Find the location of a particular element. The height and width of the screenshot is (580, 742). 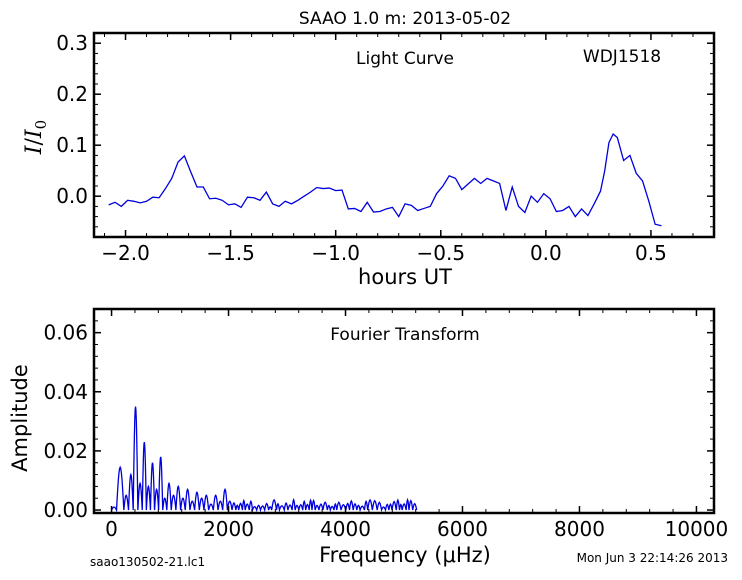

x-tick-label: 0.5 is located at coordinates (651, 253).